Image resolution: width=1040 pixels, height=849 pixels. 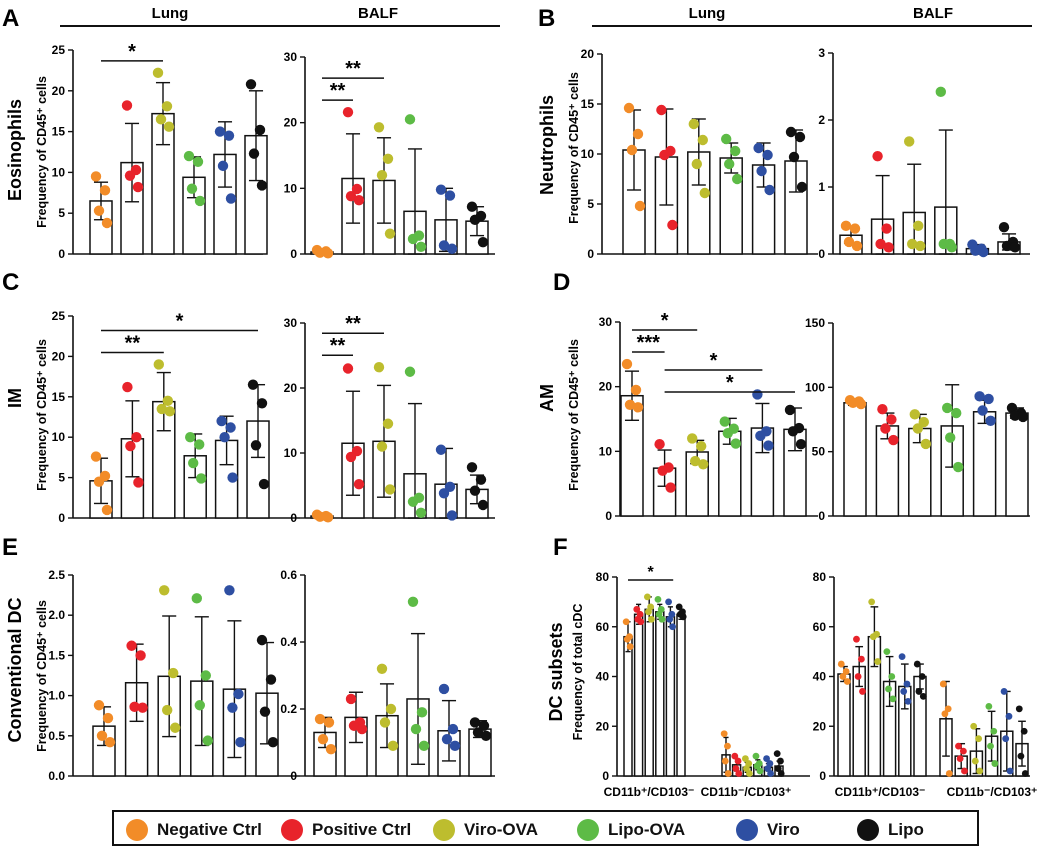 What do you see at coordinates (61, 213) in the screenshot?
I see `y-tick-label: 5` at bounding box center [61, 213].